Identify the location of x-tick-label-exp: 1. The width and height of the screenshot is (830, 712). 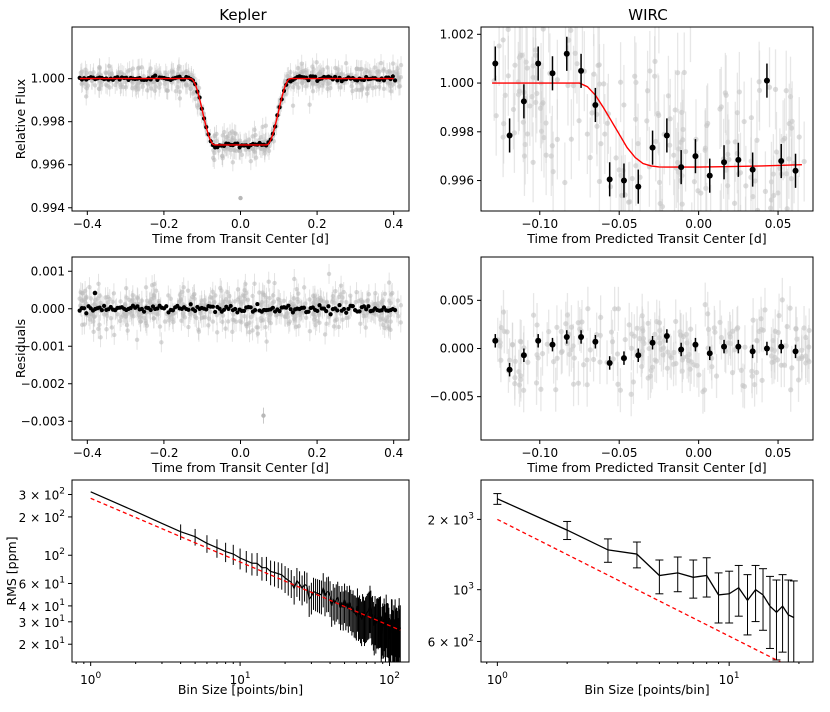
(737, 676).